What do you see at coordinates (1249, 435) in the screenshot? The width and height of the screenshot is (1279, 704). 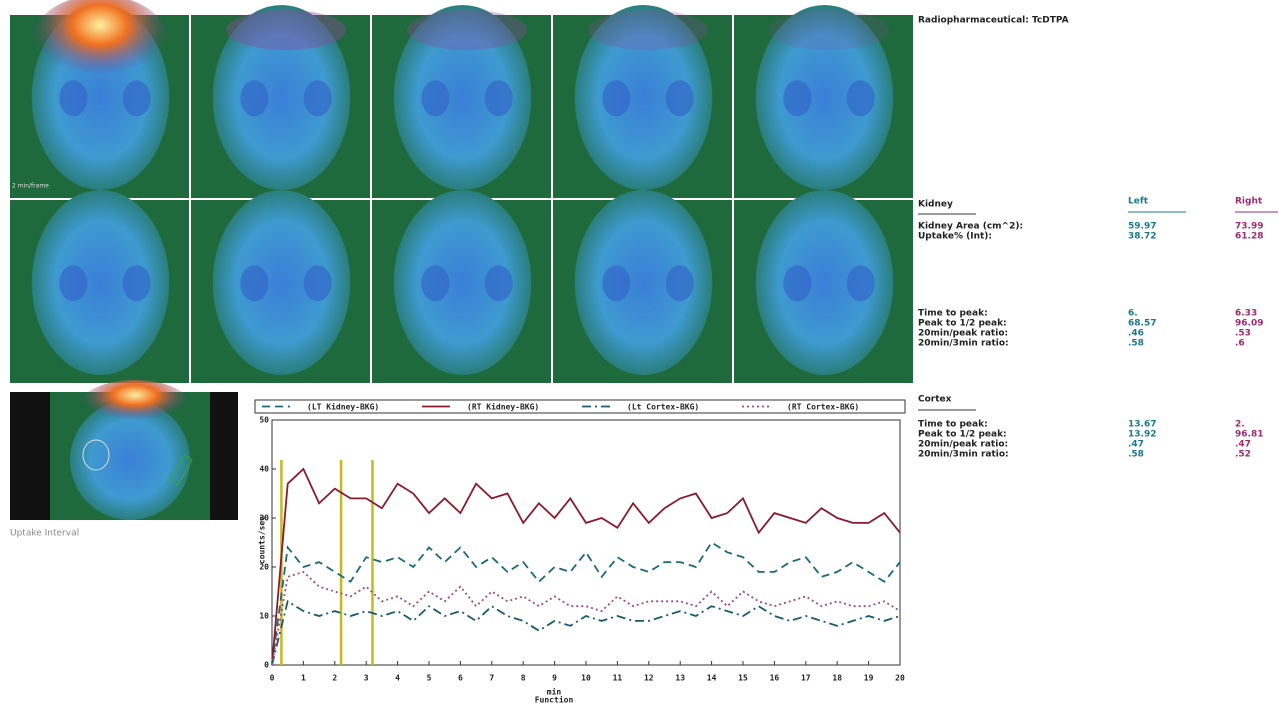 I see `stat-value: 96.81` at bounding box center [1249, 435].